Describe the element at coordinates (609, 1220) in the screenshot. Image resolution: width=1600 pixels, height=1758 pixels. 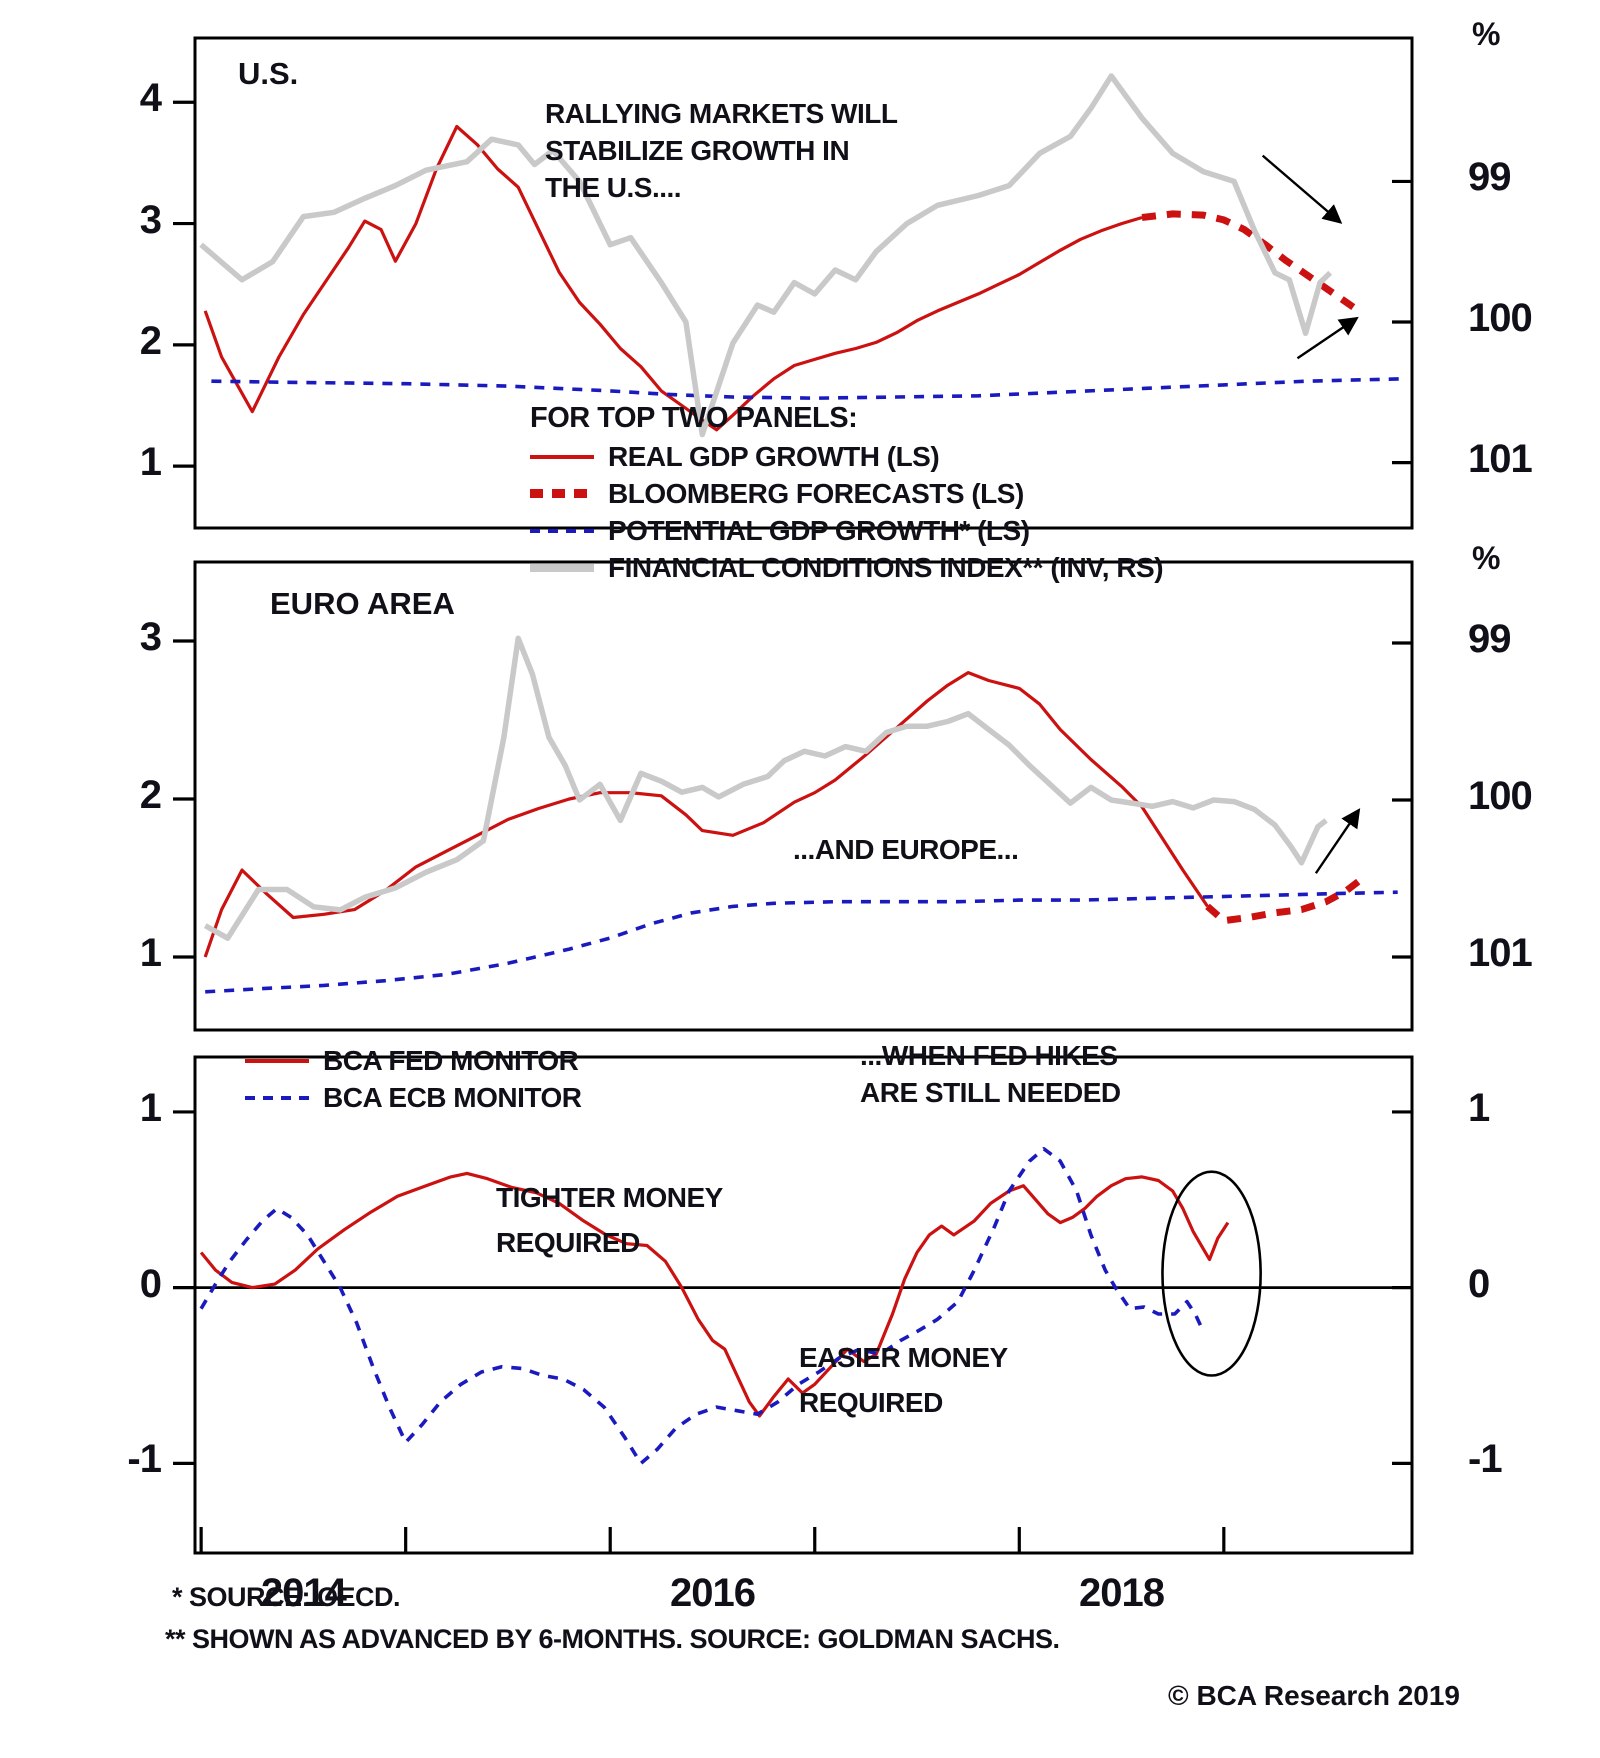
I see `annotation-tighter-money: TIGHTER MONEY REQUIRED` at that location.